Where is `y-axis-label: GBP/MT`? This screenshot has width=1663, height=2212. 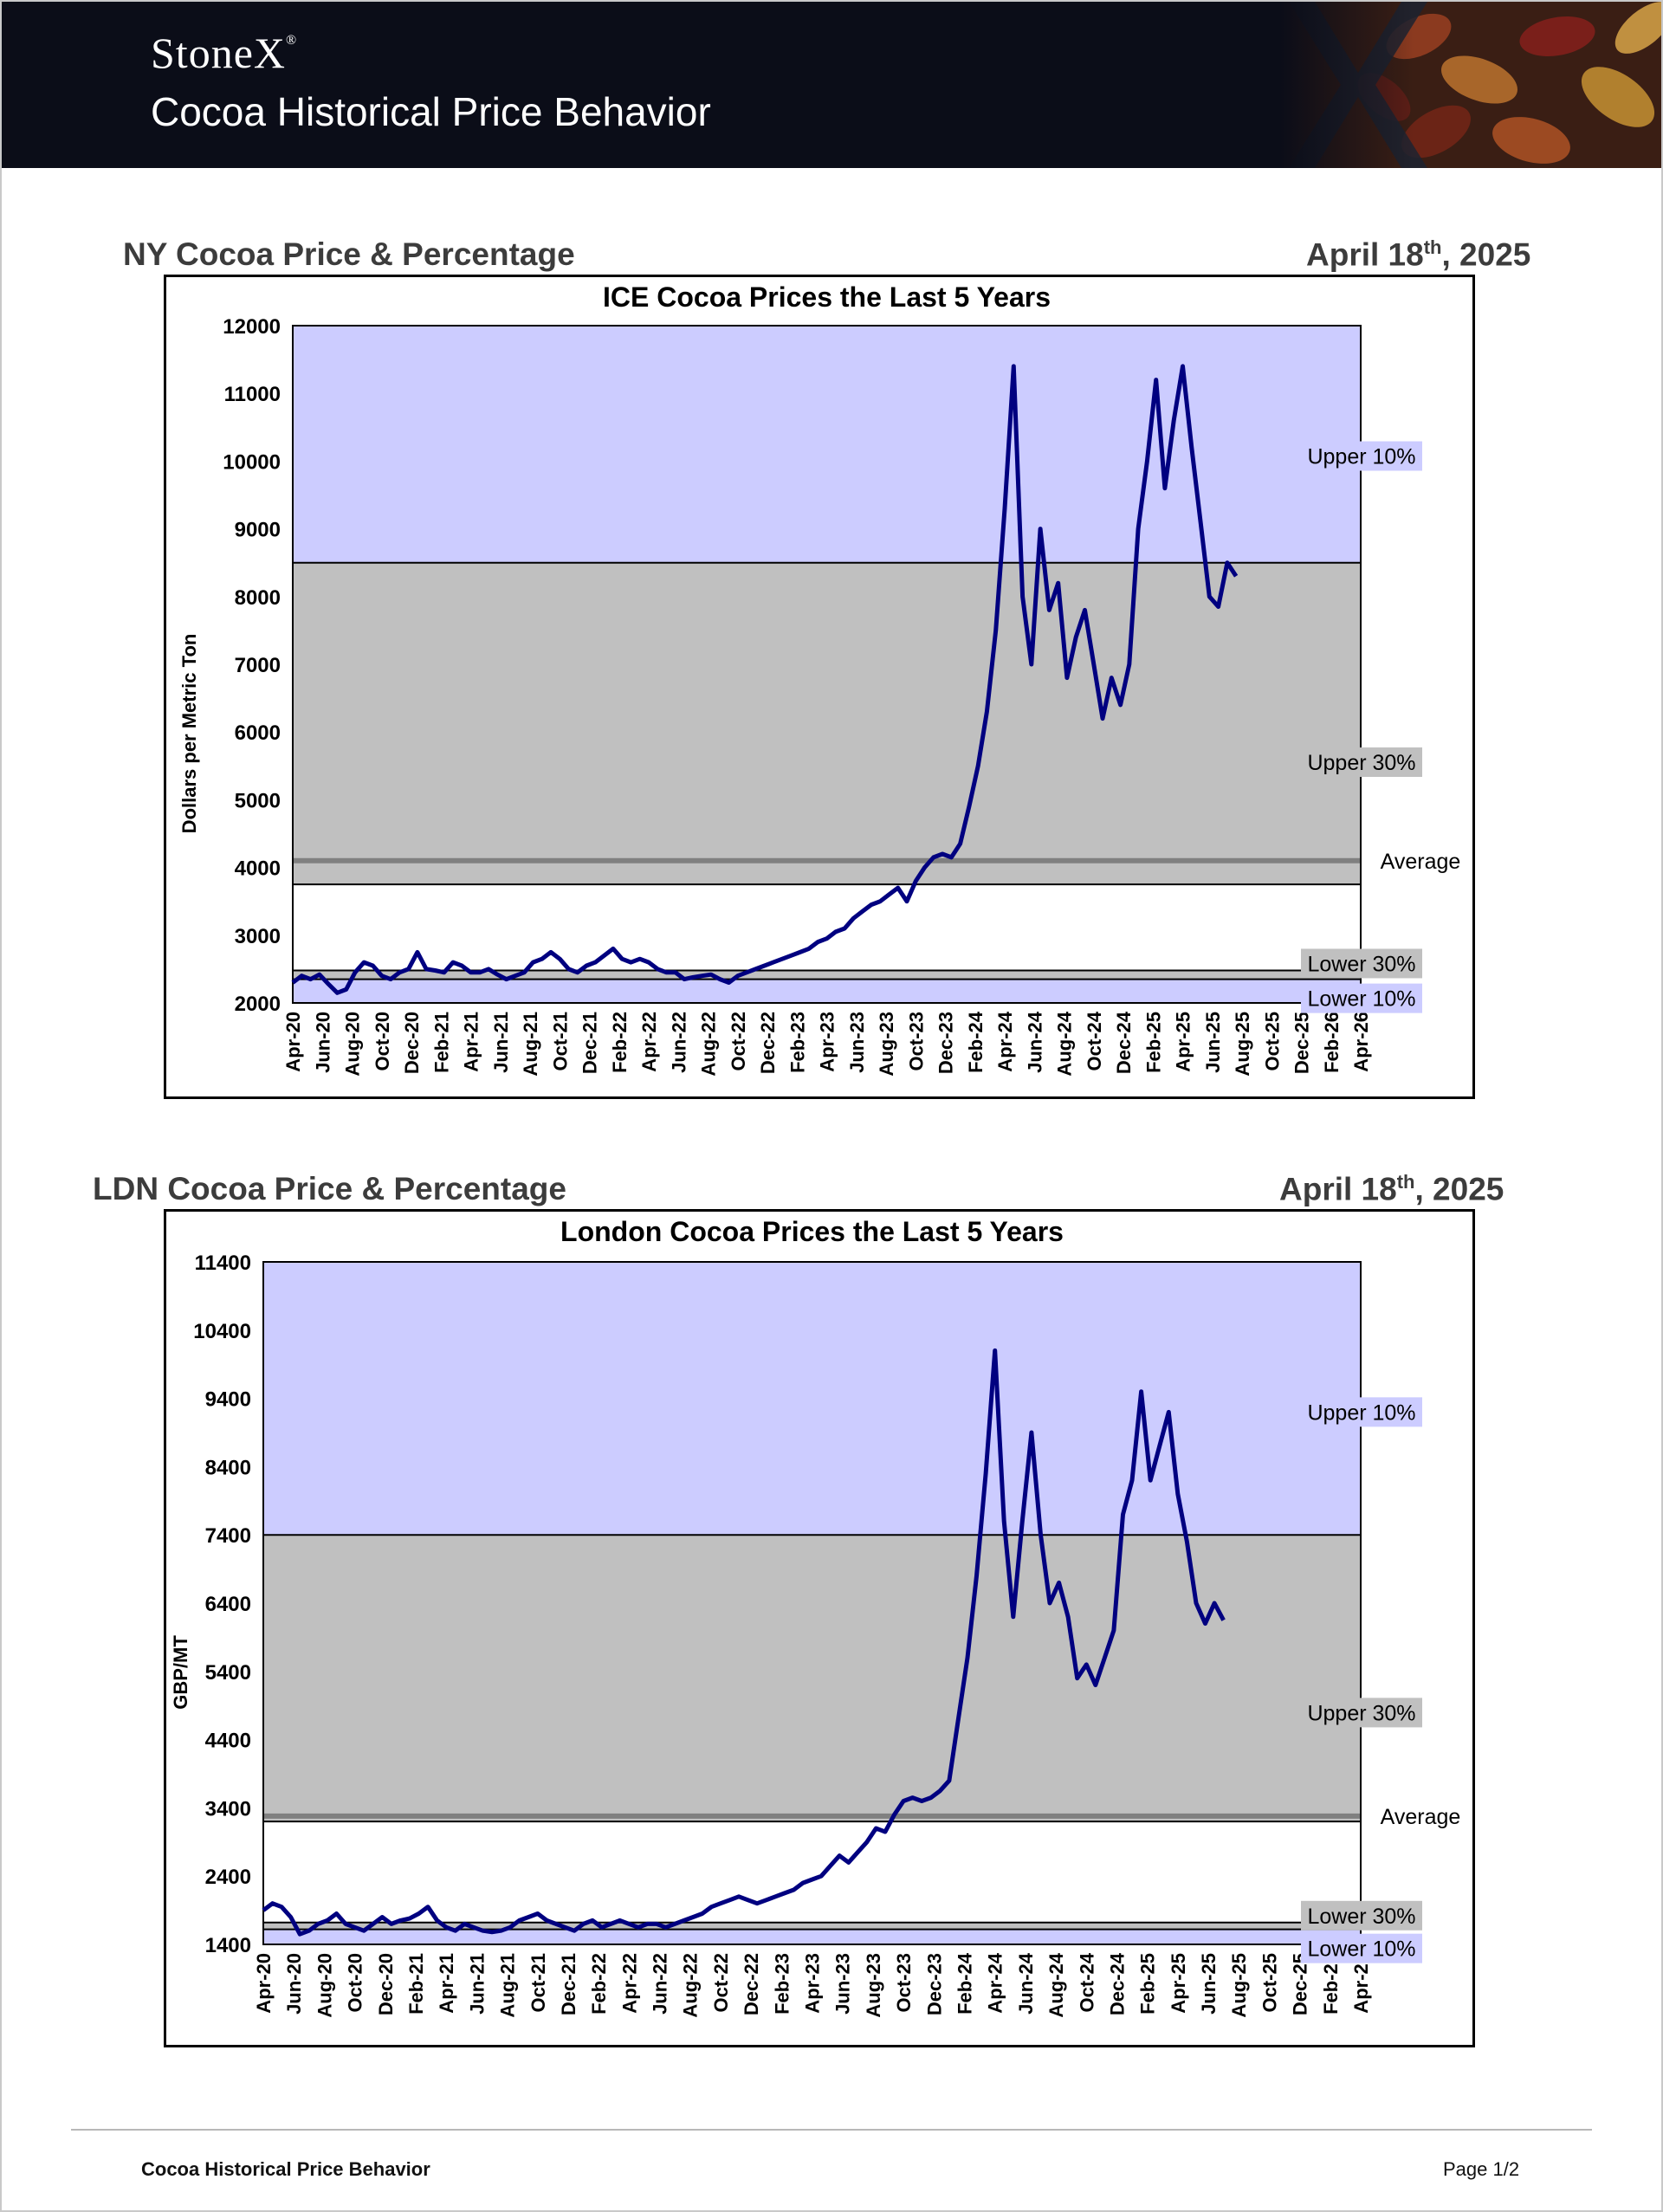
y-axis-label: GBP/MT is located at coordinates (180, 1672).